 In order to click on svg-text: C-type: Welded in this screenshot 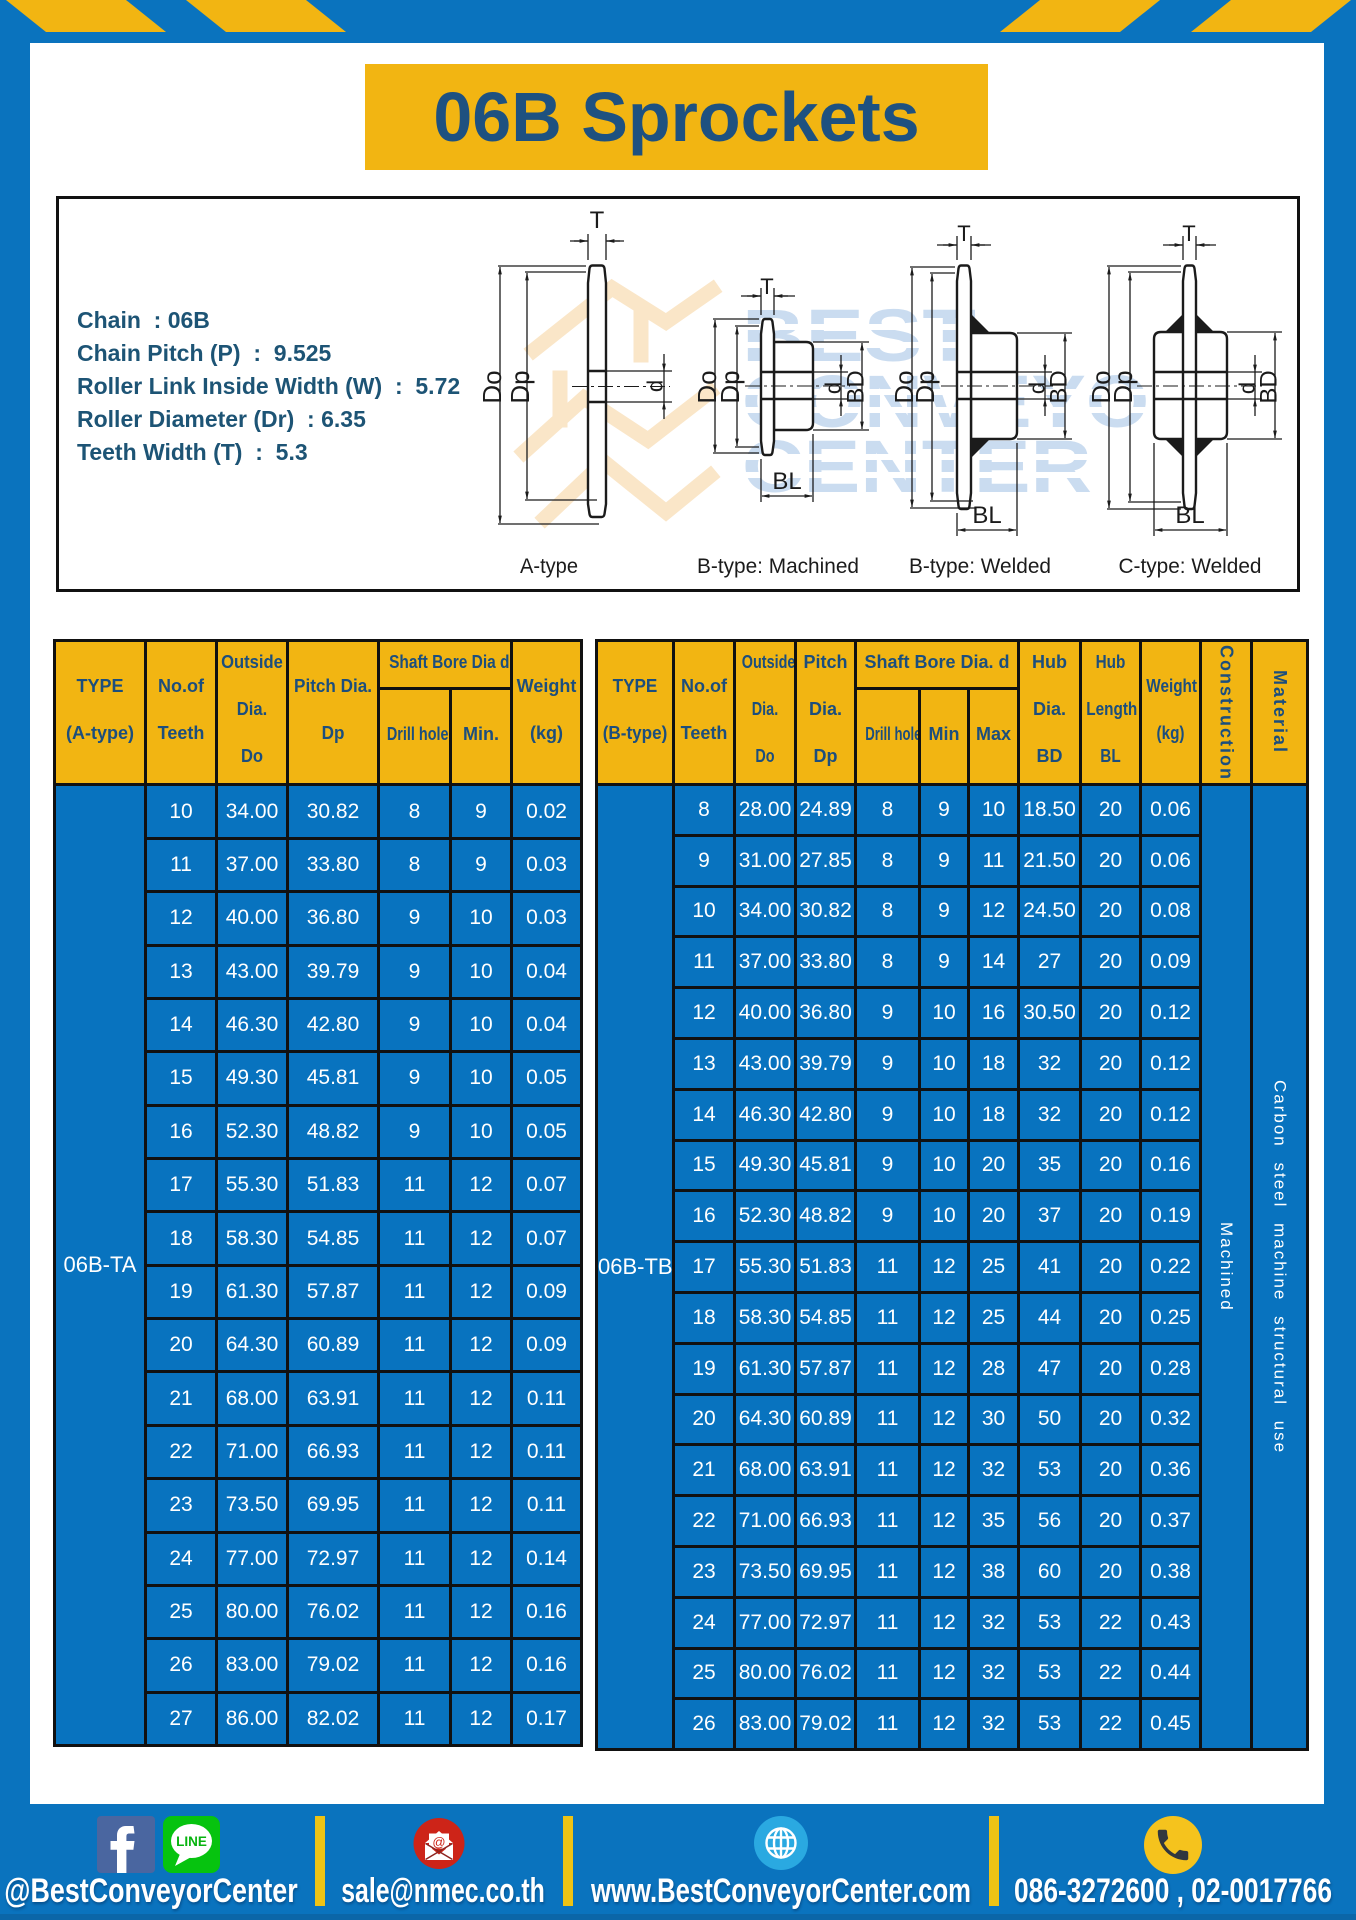, I will do `click(1190, 566)`.